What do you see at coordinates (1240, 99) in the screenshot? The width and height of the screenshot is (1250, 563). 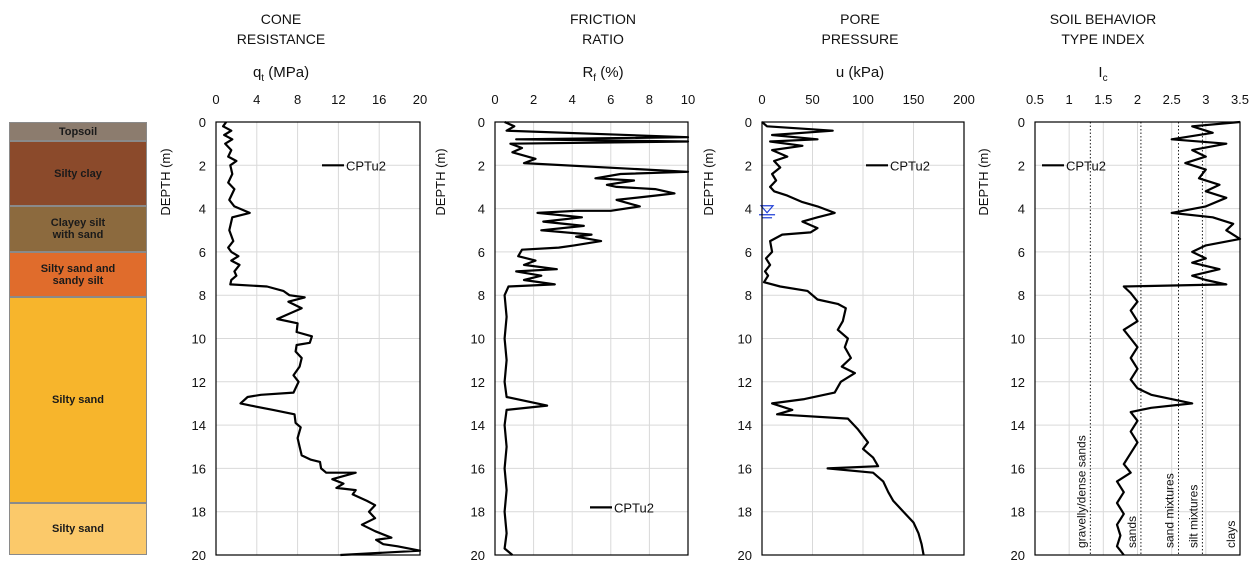 I see `x-tick-label: 3.5` at bounding box center [1240, 99].